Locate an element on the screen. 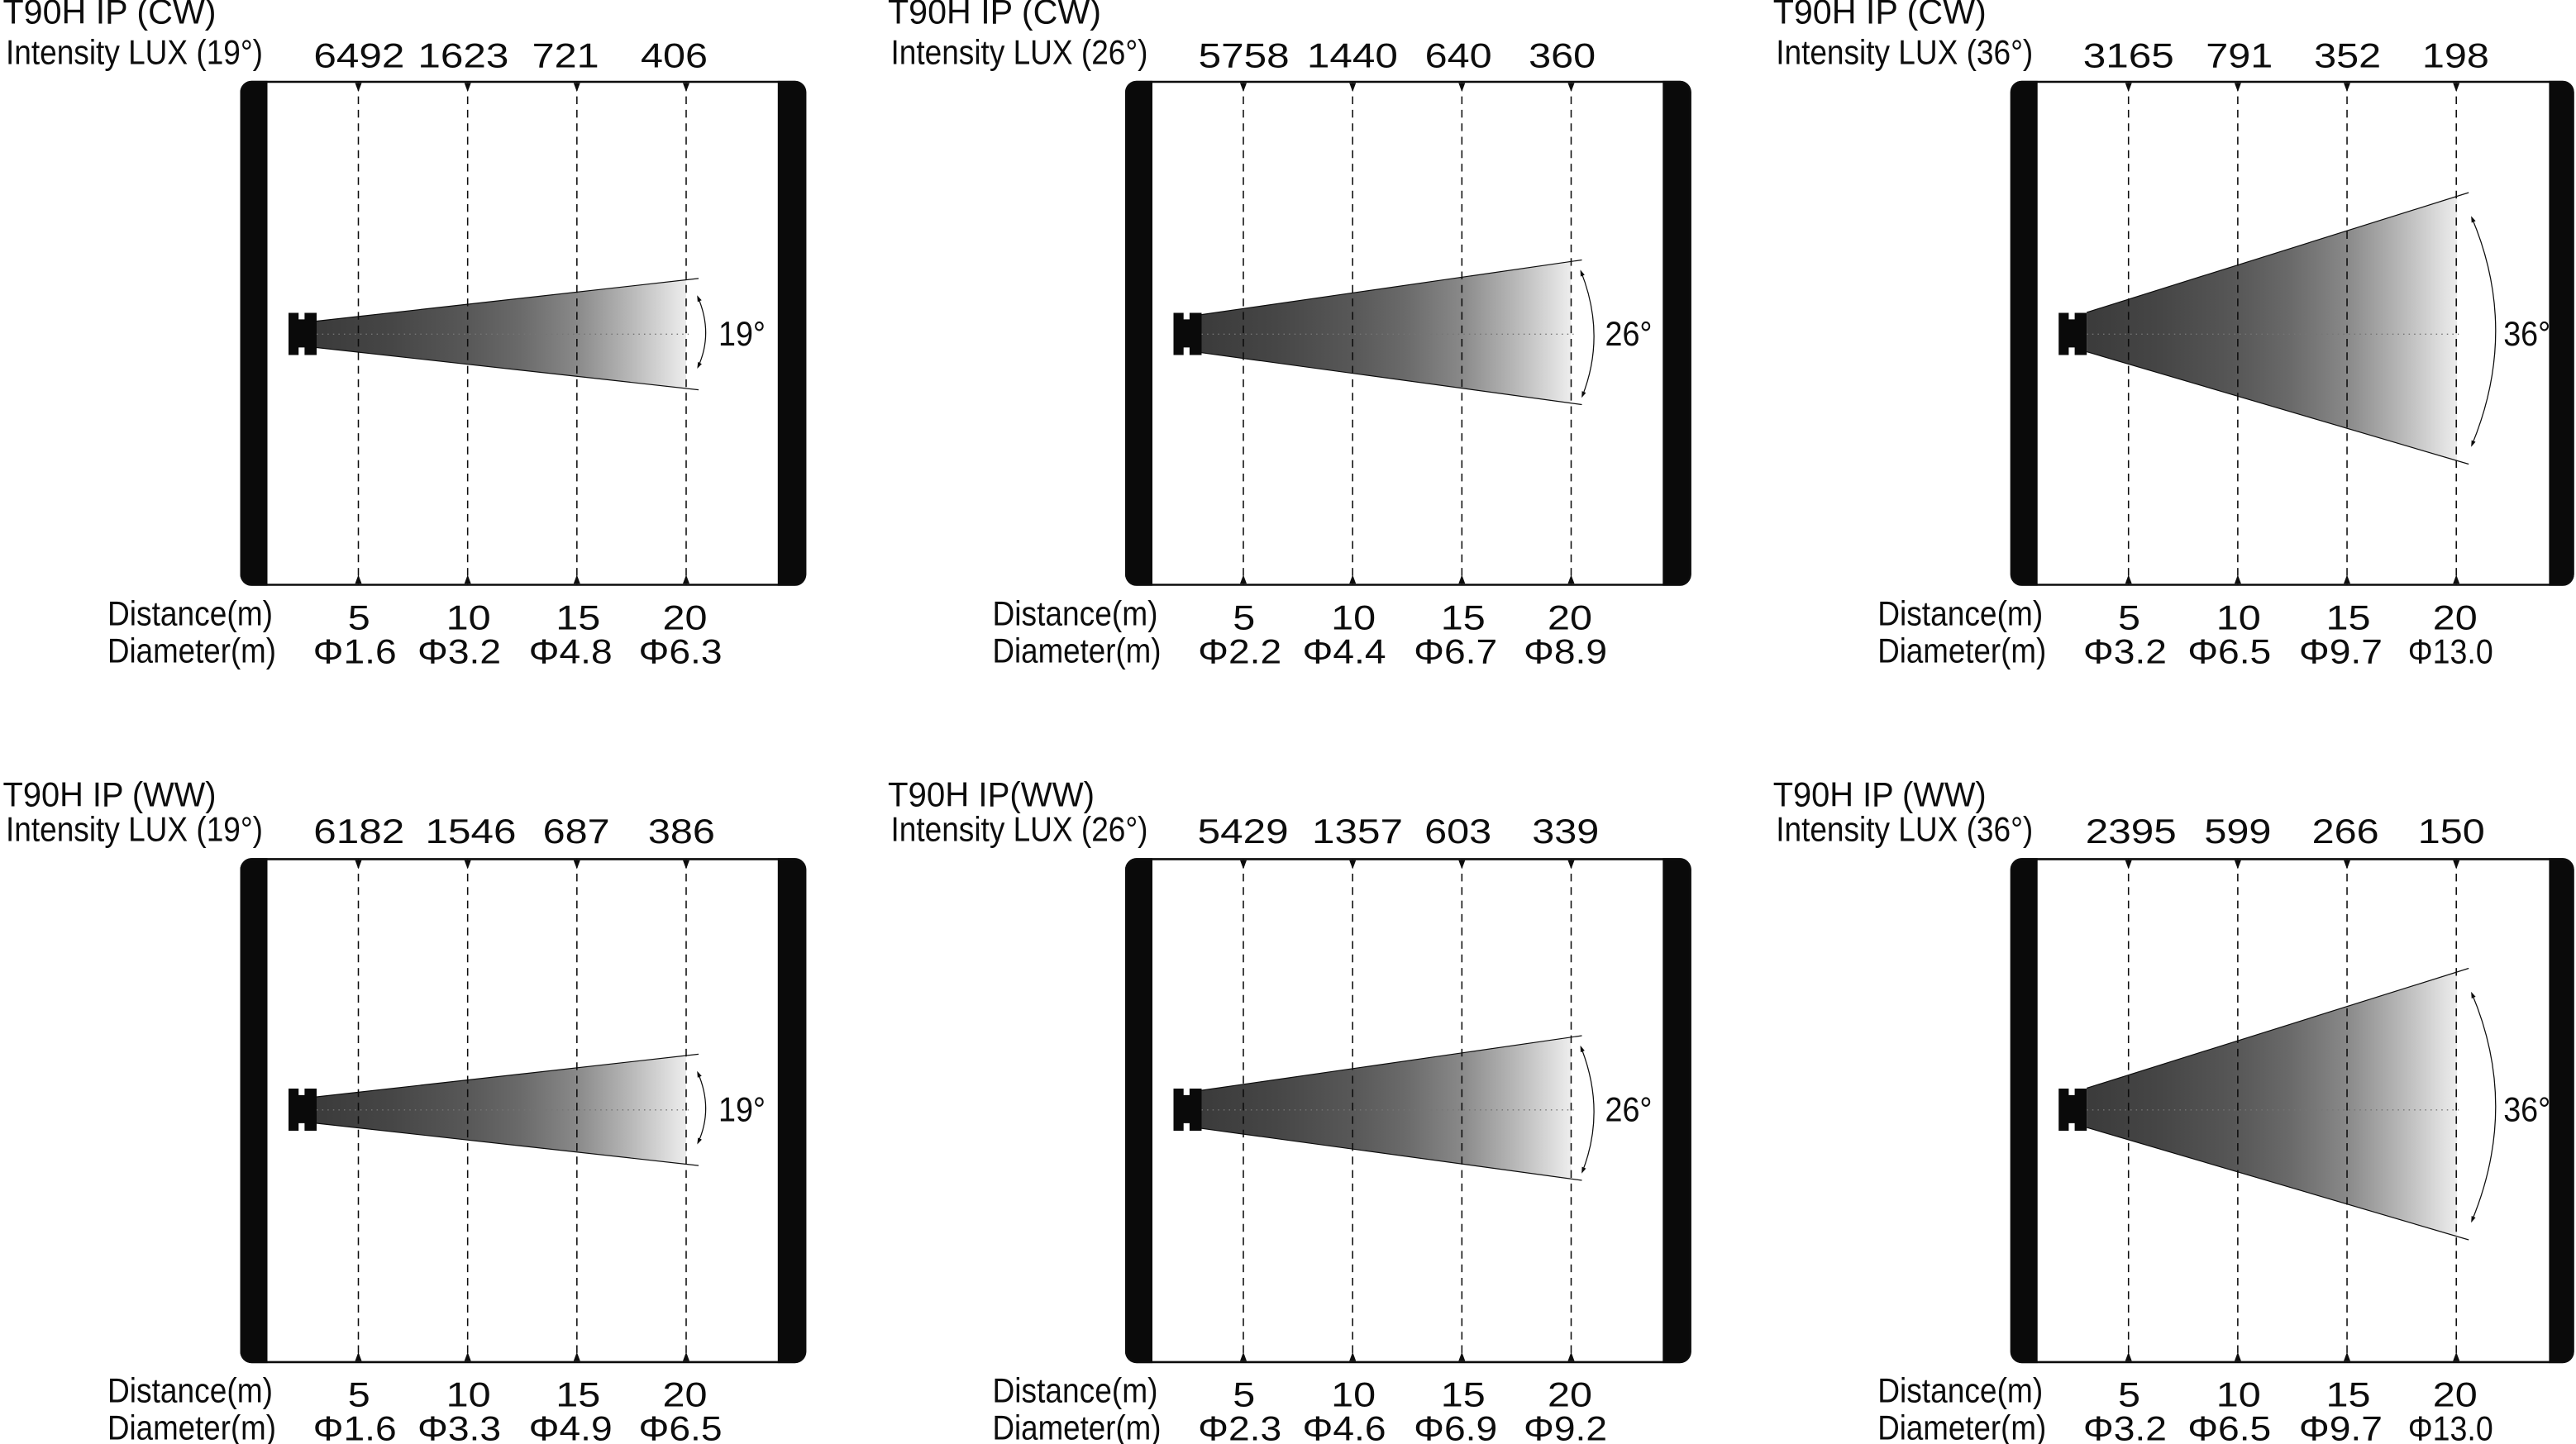  svg-text: 1623 is located at coordinates (462, 56).